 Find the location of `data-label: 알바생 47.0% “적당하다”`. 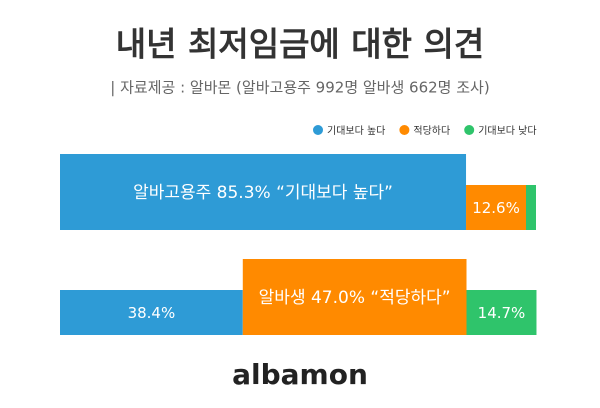

data-label: 알바생 47.0% “적당하다” is located at coordinates (355, 298).